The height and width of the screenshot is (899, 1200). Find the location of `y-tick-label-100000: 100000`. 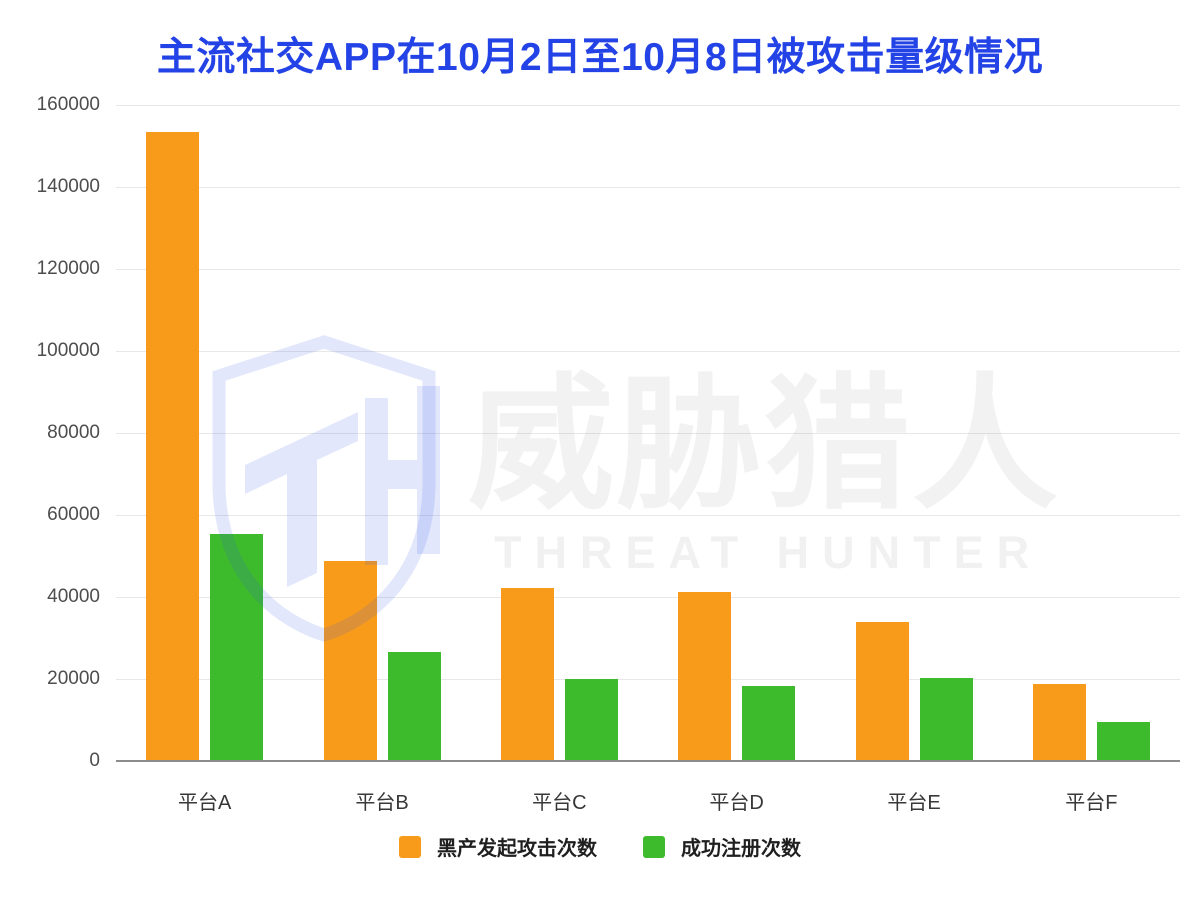

y-tick-label-100000: 100000 is located at coordinates (68, 350).